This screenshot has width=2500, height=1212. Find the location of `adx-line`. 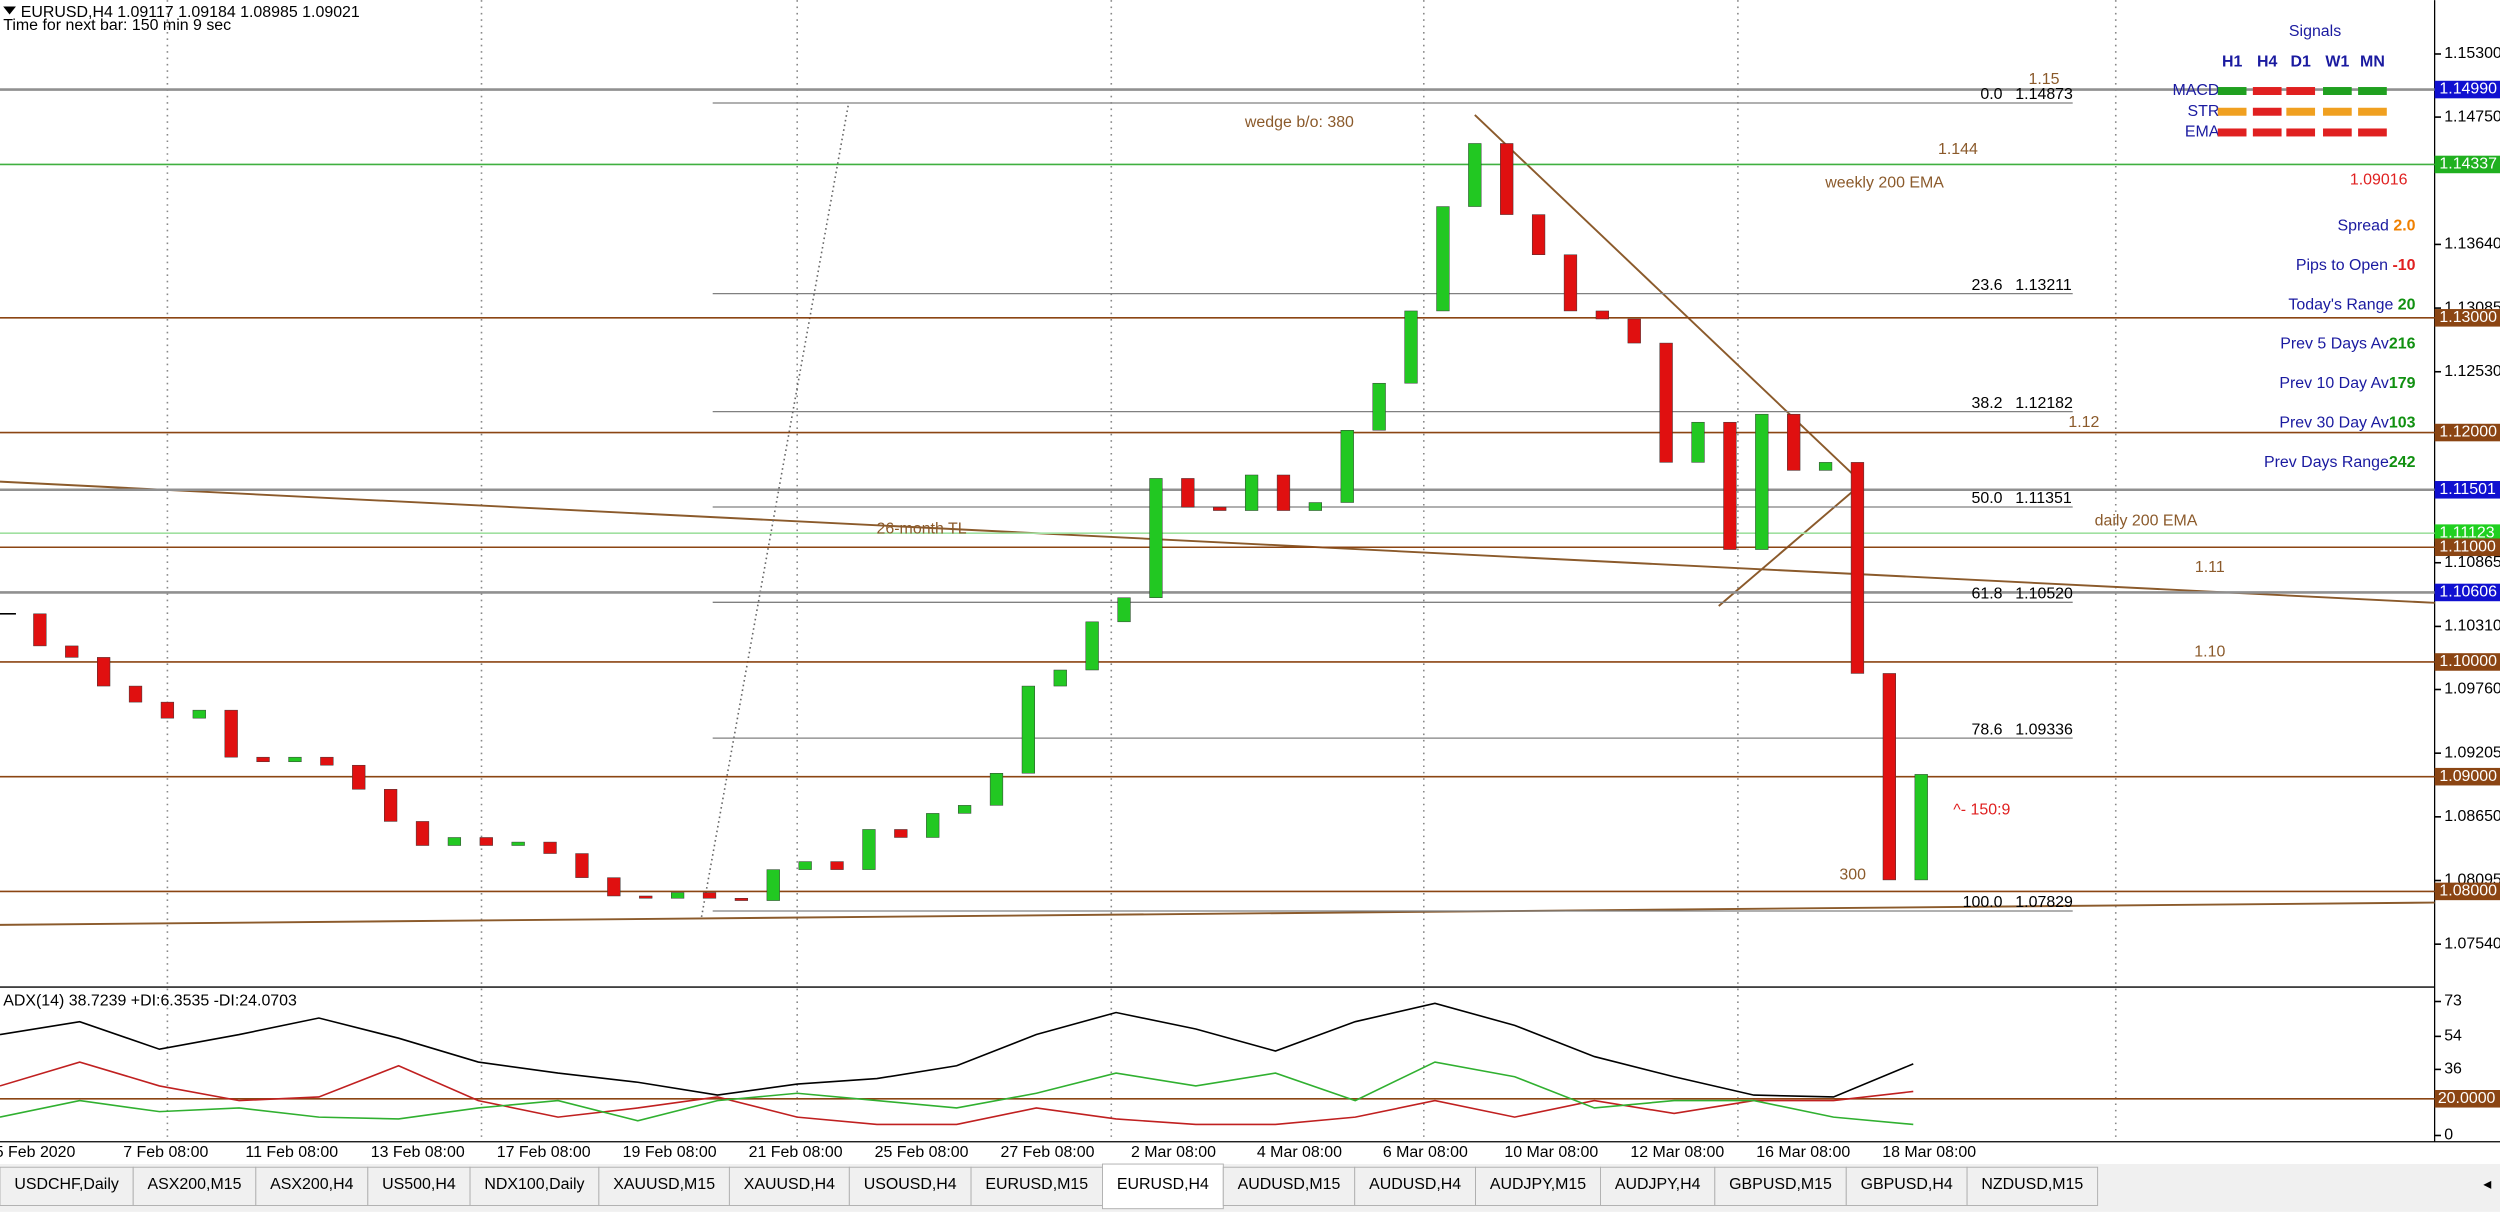

adx-line is located at coordinates (957, 1093).